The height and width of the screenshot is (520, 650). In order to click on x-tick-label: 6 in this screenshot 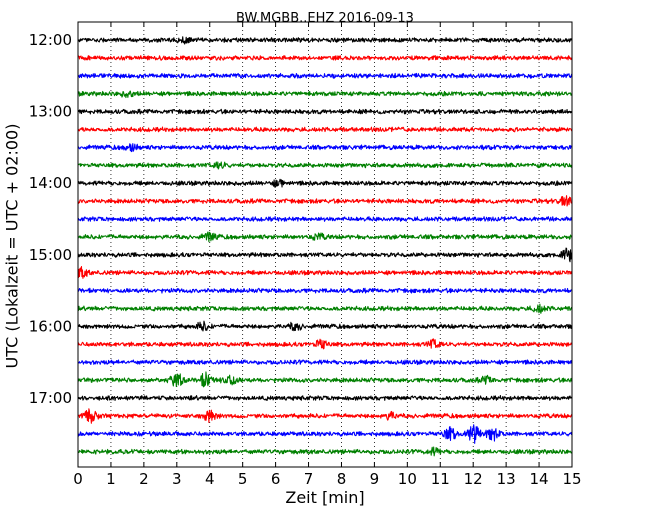, I will do `click(276, 479)`.